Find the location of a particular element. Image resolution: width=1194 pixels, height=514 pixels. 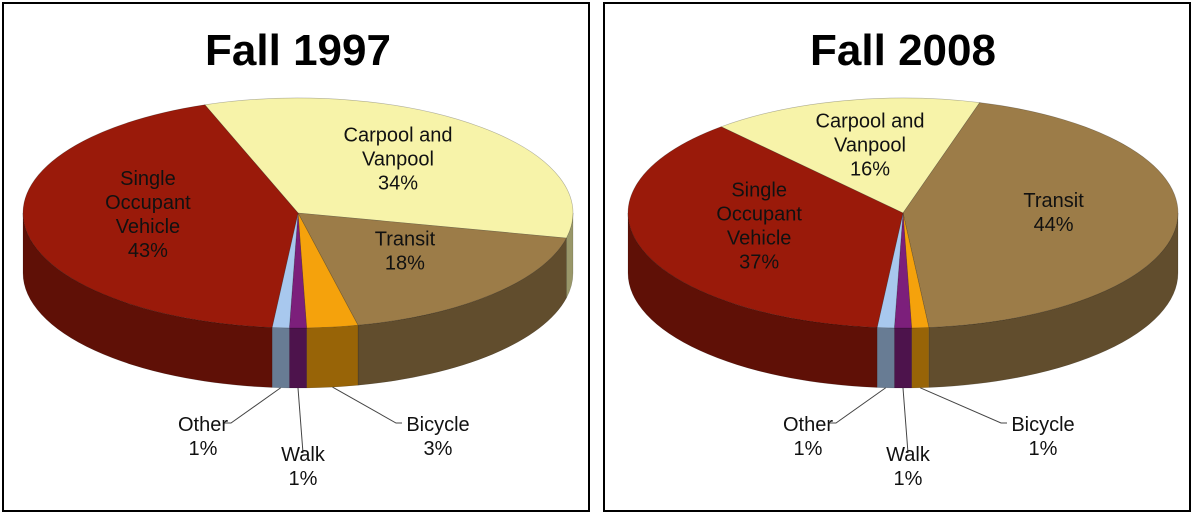

slice-value-label: 37% is located at coordinates (759, 263).